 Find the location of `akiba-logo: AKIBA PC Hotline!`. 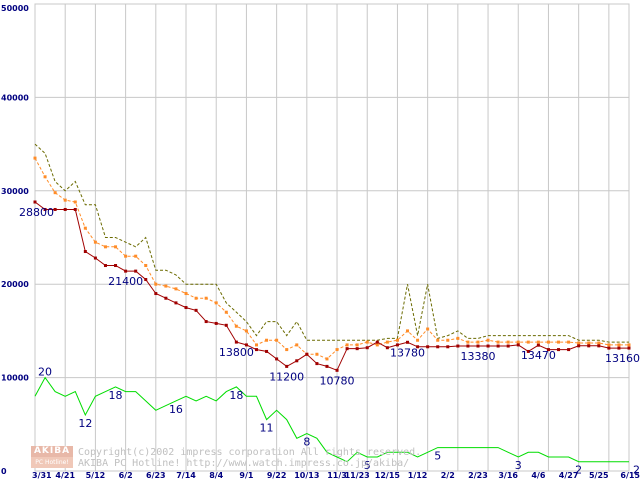

akiba-logo: AKIBA PC Hotline! is located at coordinates (52, 457).